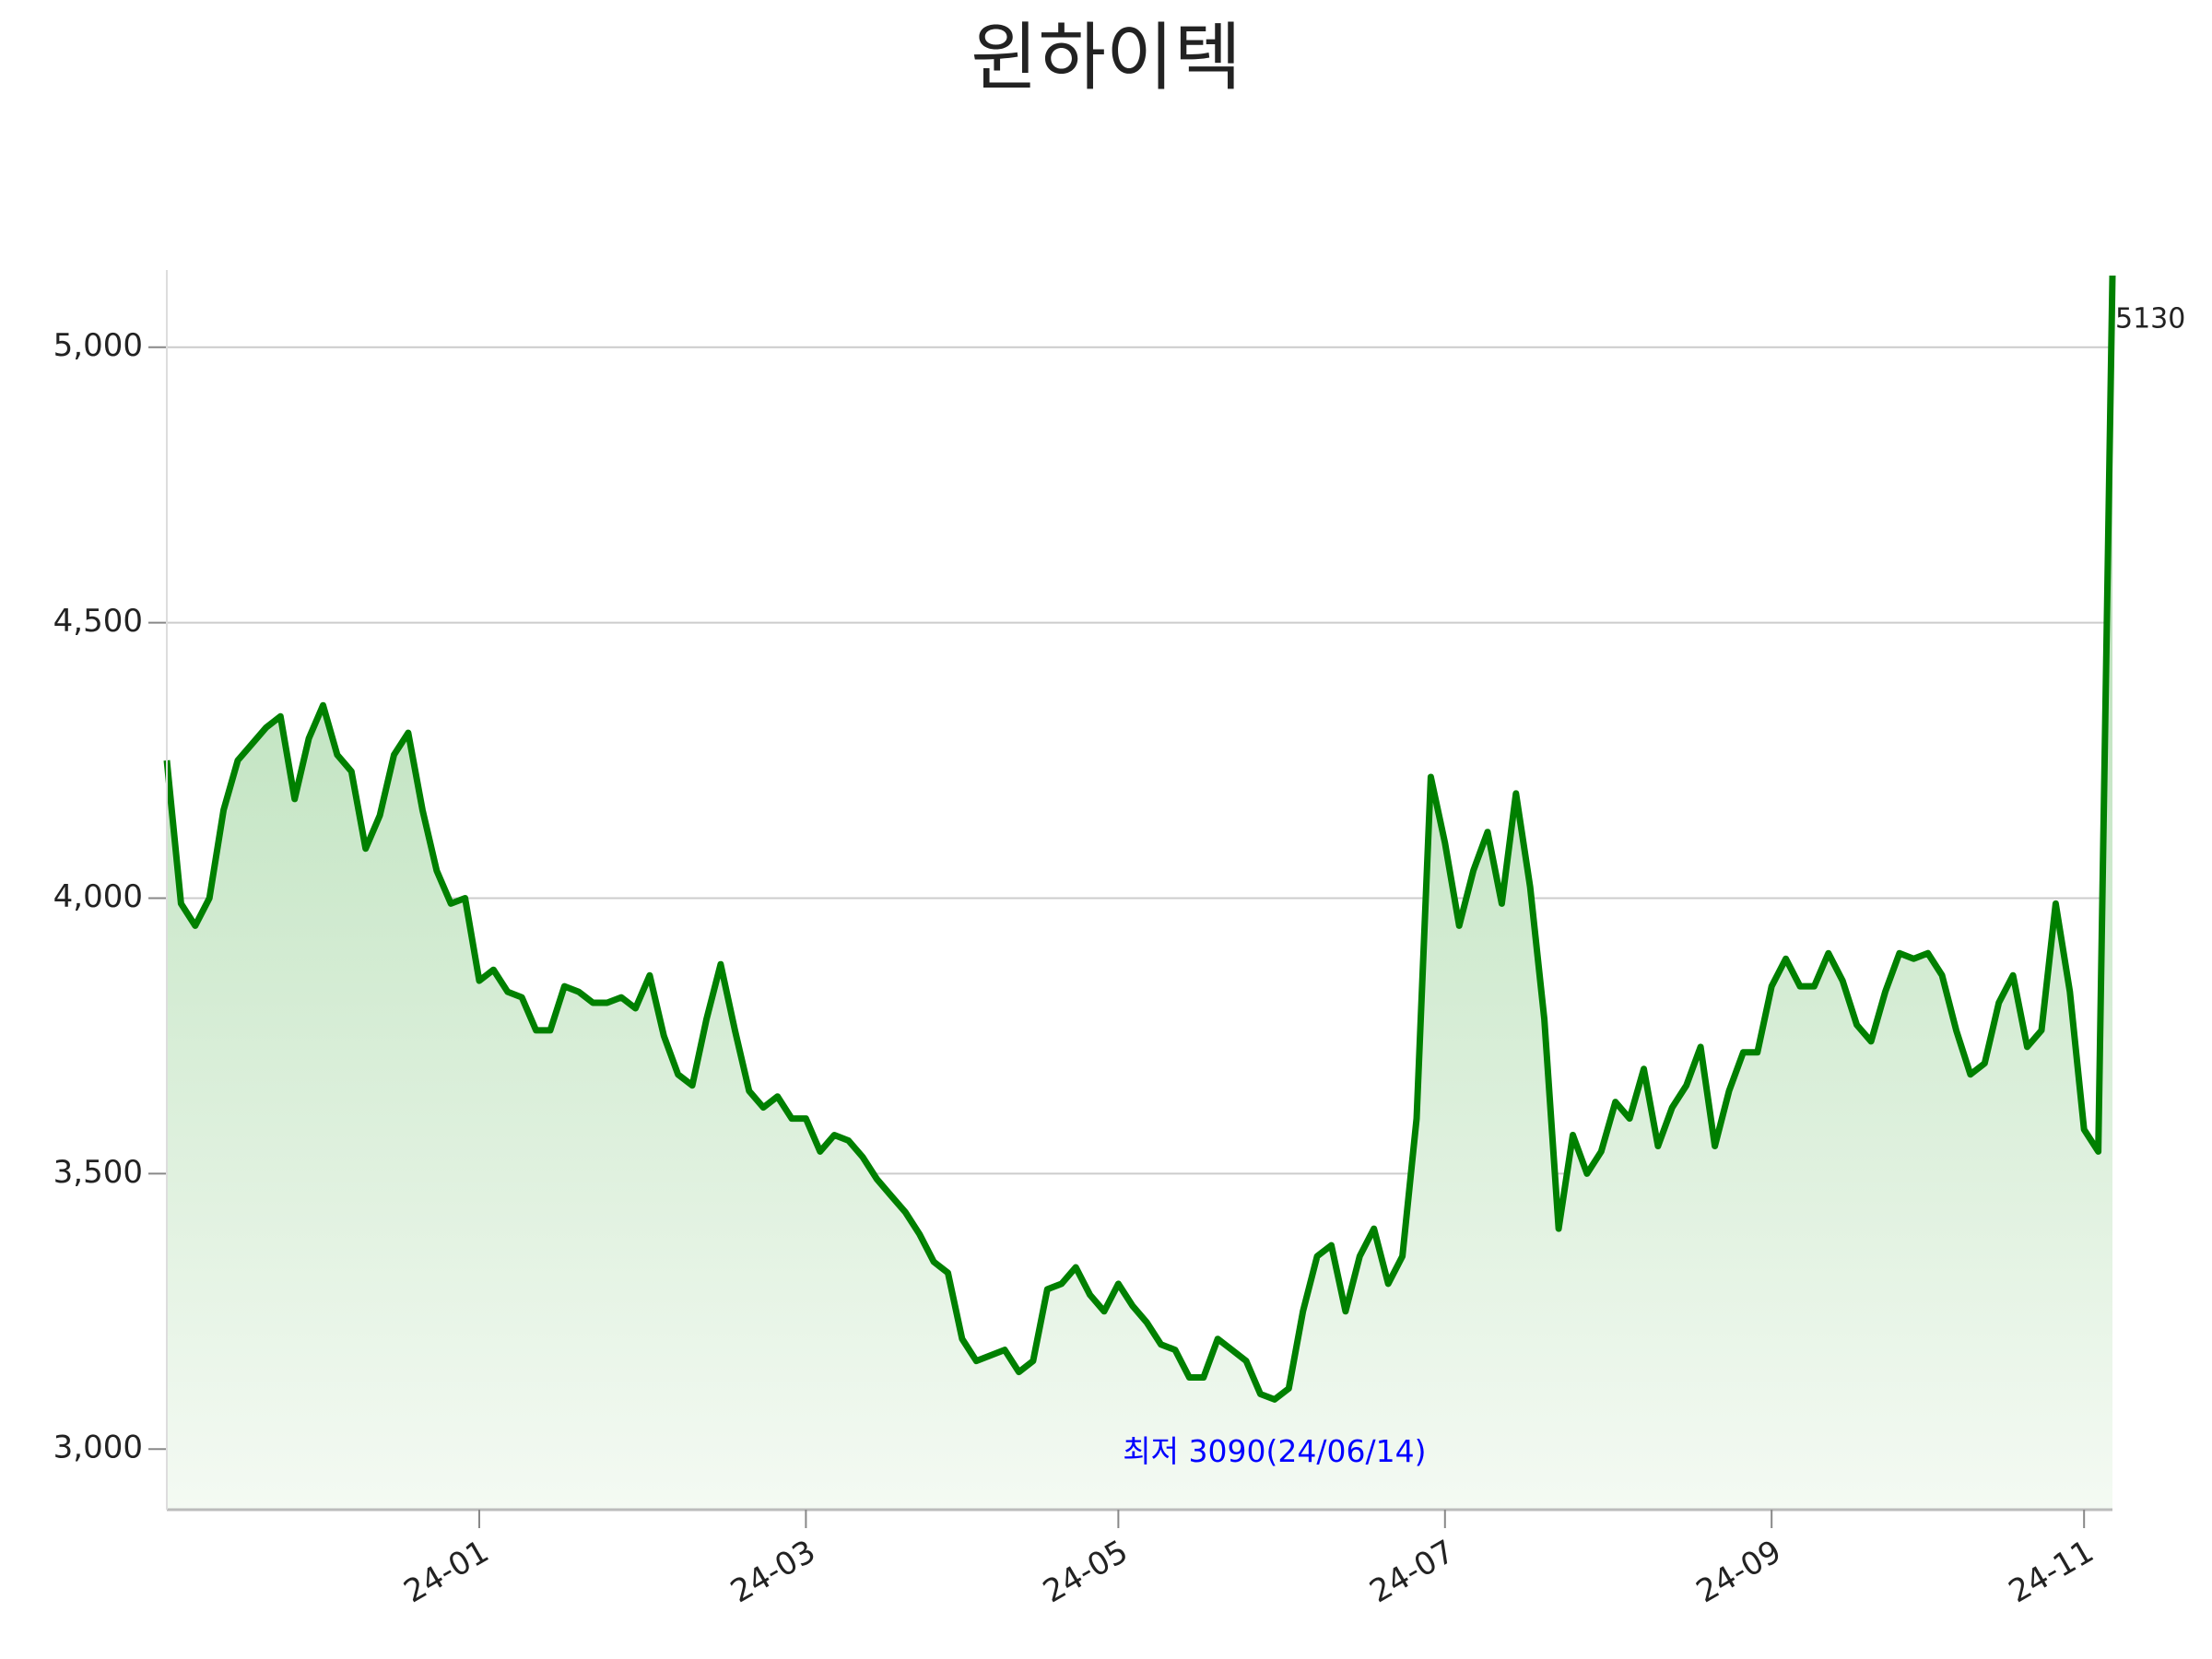  What do you see at coordinates (1274, 1451) in the screenshot?
I see `min-annotation: 최저 3090(24/06/14)` at bounding box center [1274, 1451].